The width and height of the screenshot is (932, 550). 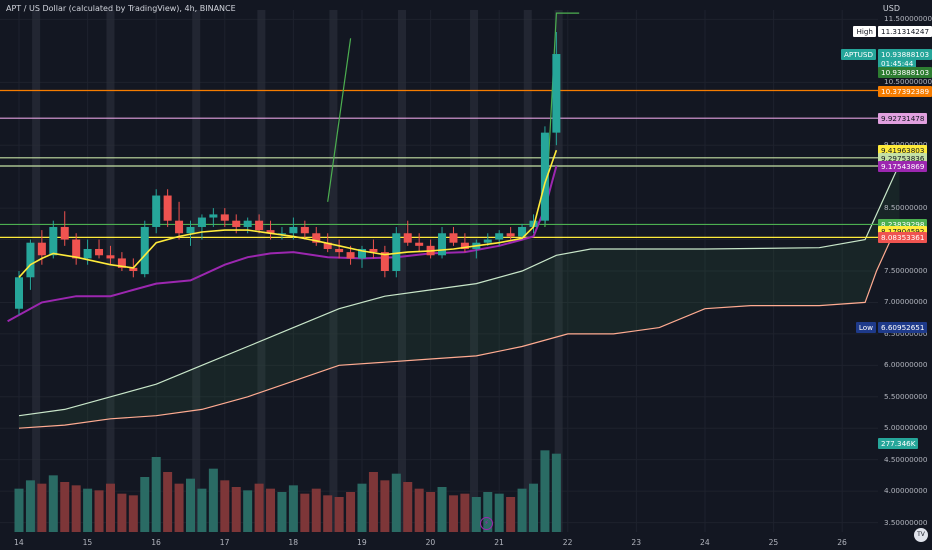 I want to click on y-axis-tick: 5.50000000, so click(x=906, y=396).